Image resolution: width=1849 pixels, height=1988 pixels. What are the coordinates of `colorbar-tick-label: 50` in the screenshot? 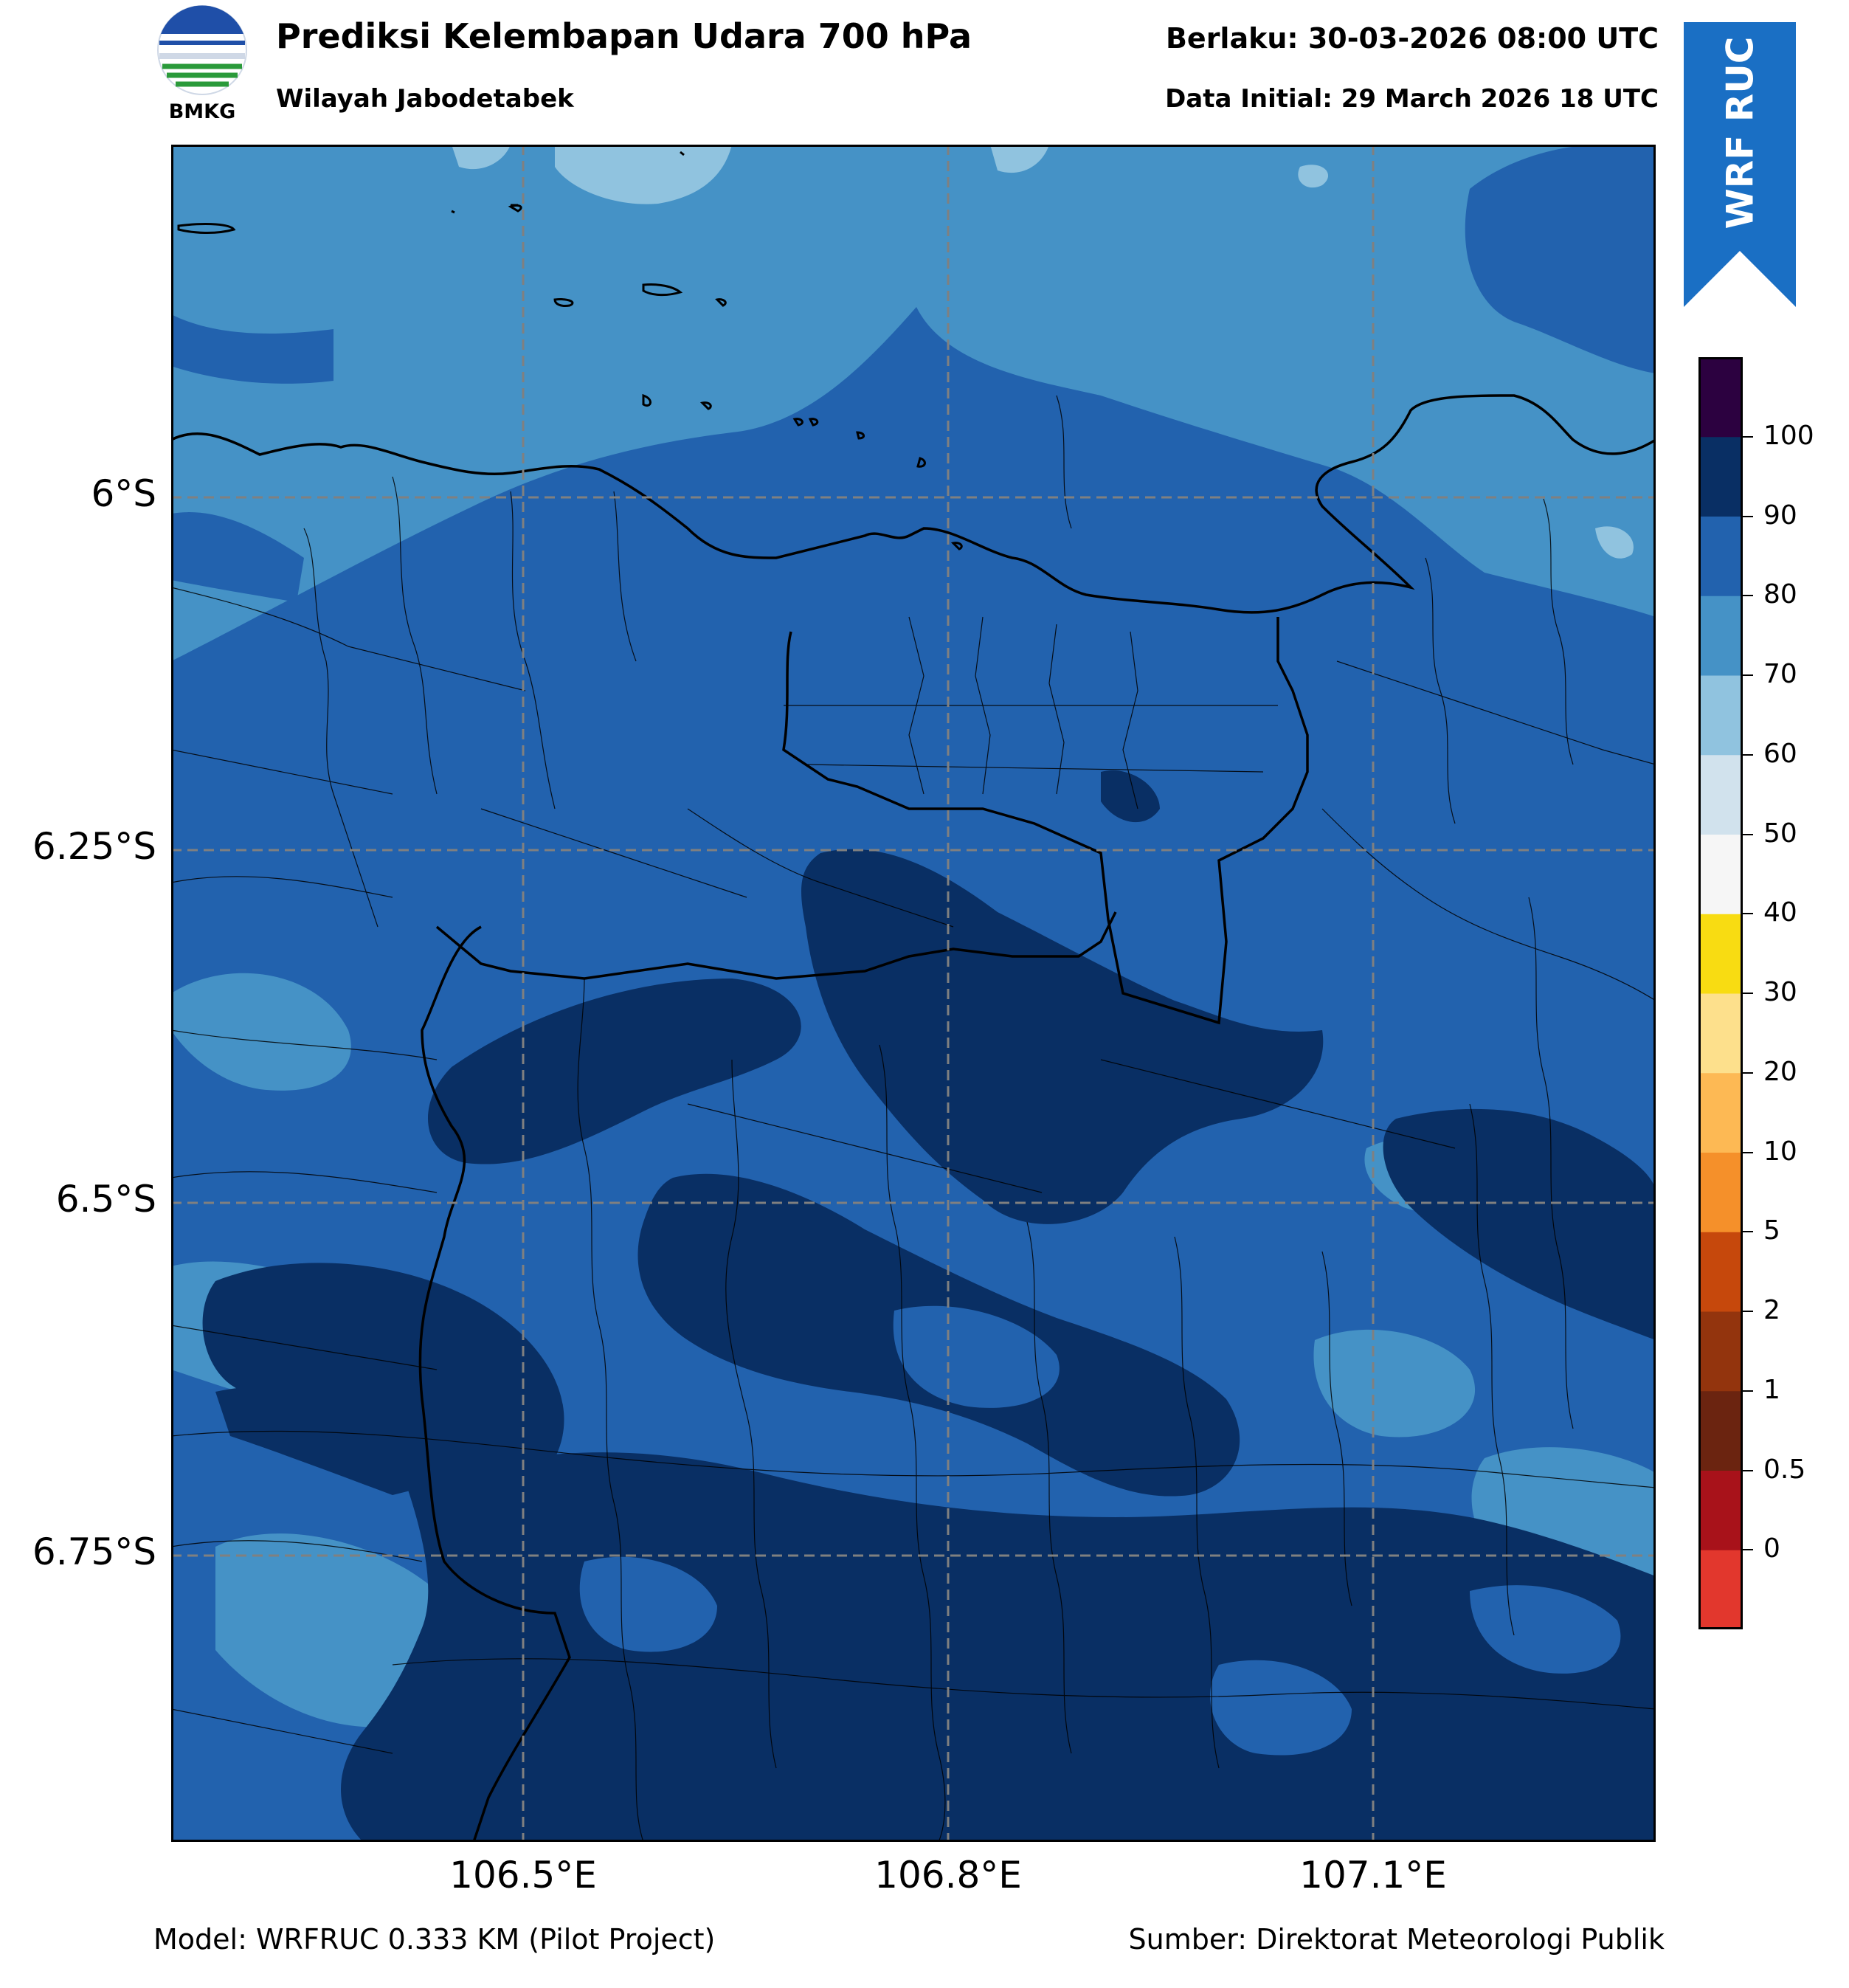 It's located at (1770, 833).